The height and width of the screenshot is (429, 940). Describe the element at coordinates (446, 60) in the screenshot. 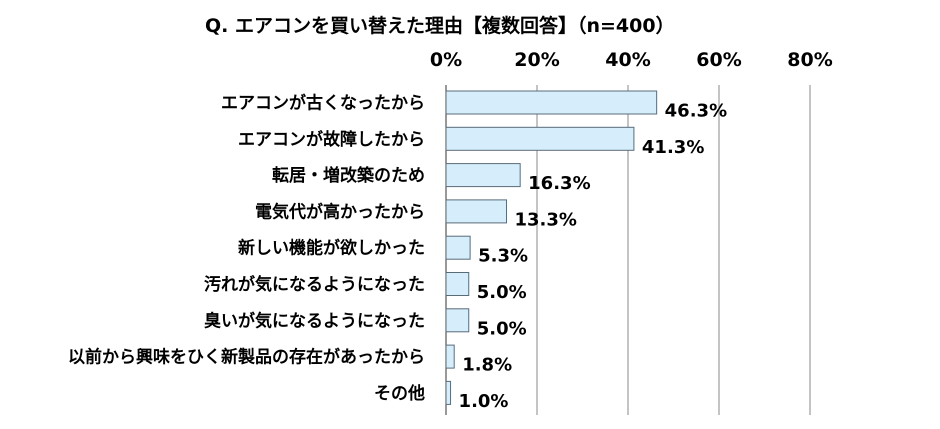

I see `x-tick-label: 0%` at that location.